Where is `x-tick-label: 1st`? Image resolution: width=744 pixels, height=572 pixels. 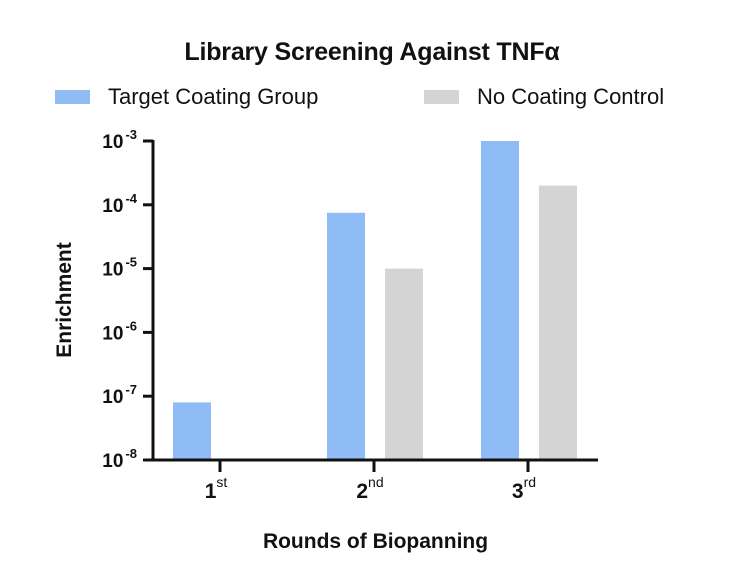
x-tick-label: 1st is located at coordinates (216, 488).